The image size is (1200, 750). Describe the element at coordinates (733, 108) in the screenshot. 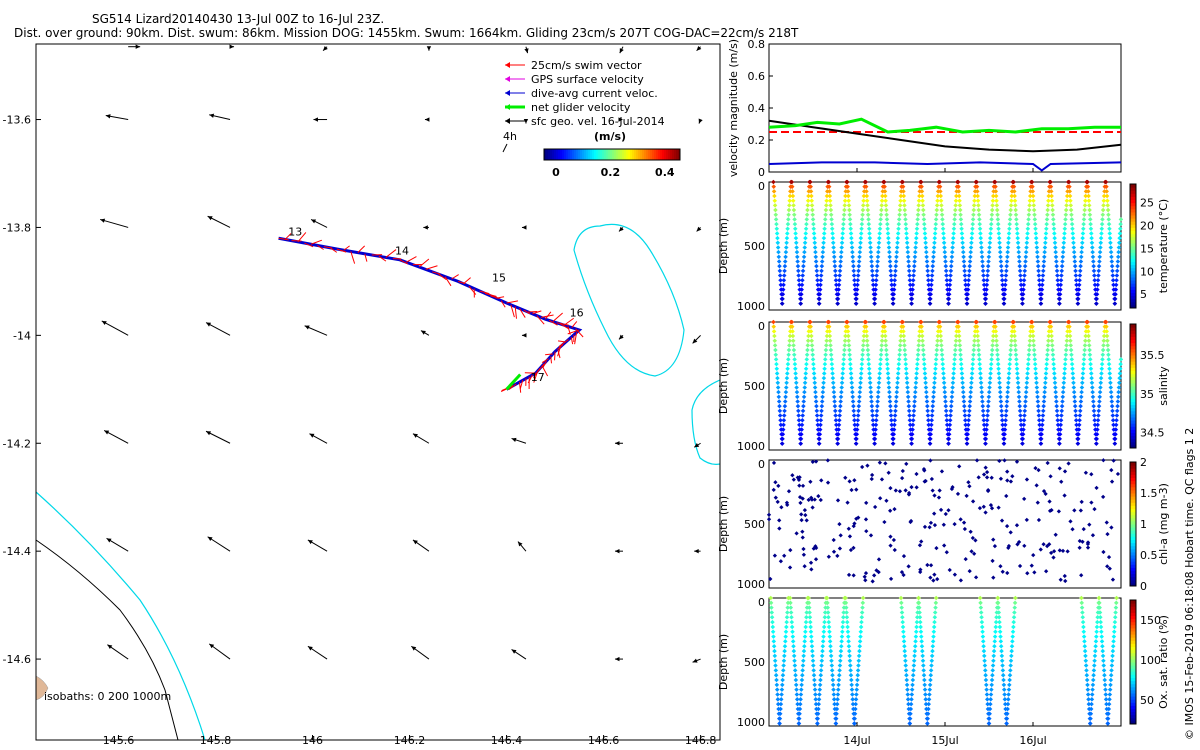

I see `velocity-ylabel: velocity magnitude (m/s)` at that location.